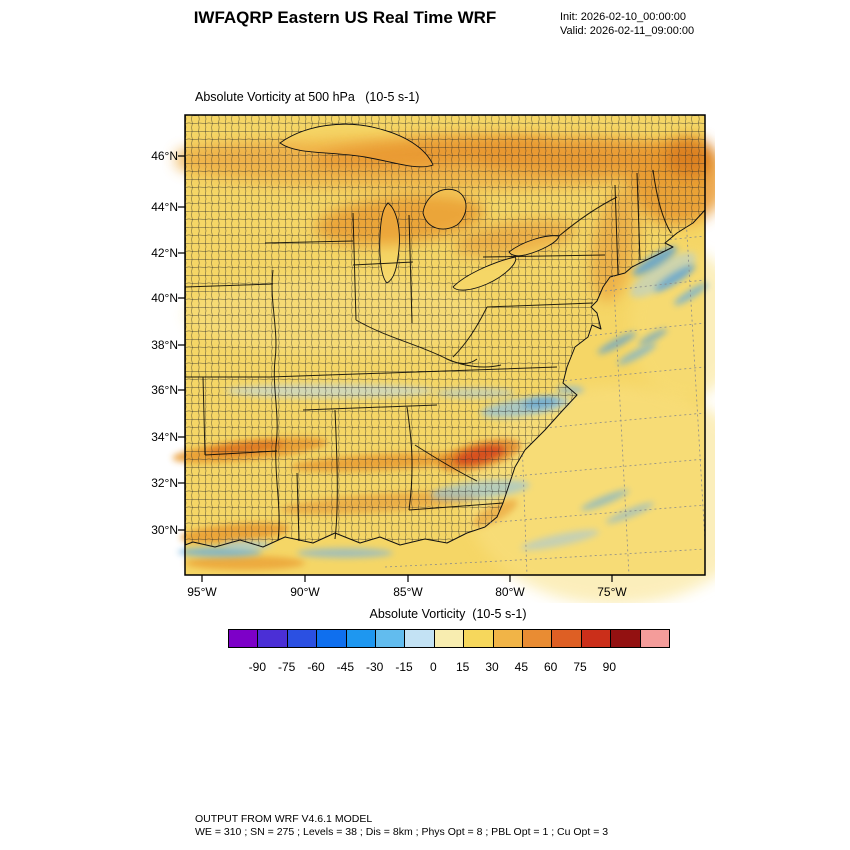  I want to click on valid-timestamp: Valid: 2026-02-11_09:00:00, so click(627, 31).